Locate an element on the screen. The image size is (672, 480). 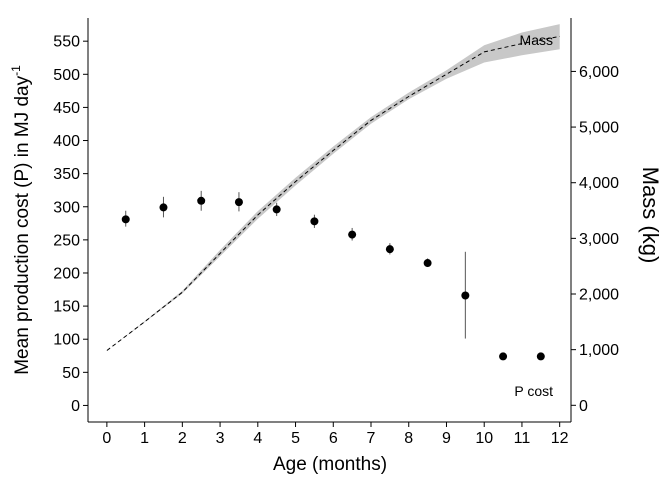
y-right-tick-label: 6,000 is located at coordinates (599, 72).